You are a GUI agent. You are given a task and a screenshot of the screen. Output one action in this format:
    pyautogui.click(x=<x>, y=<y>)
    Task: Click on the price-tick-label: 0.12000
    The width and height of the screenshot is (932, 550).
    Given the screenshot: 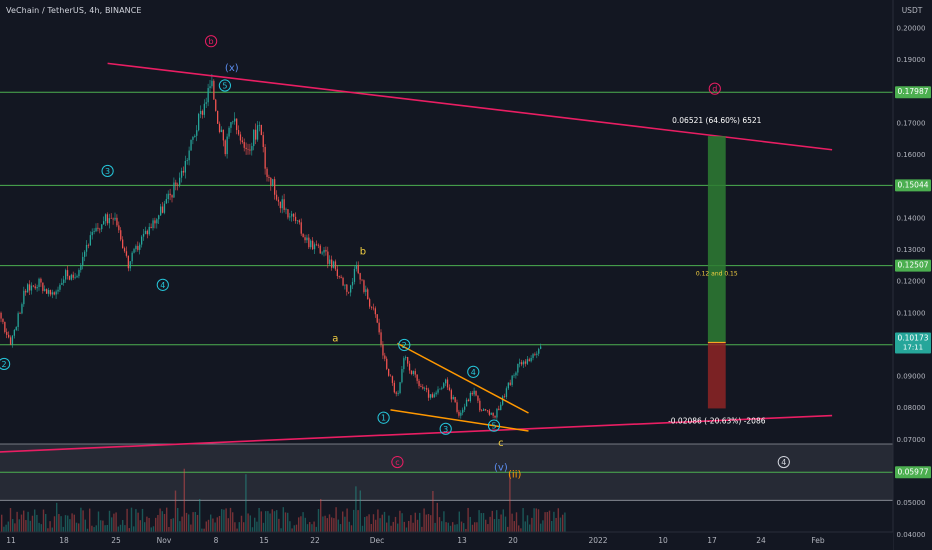 What is the action you would take?
    pyautogui.click(x=911, y=282)
    